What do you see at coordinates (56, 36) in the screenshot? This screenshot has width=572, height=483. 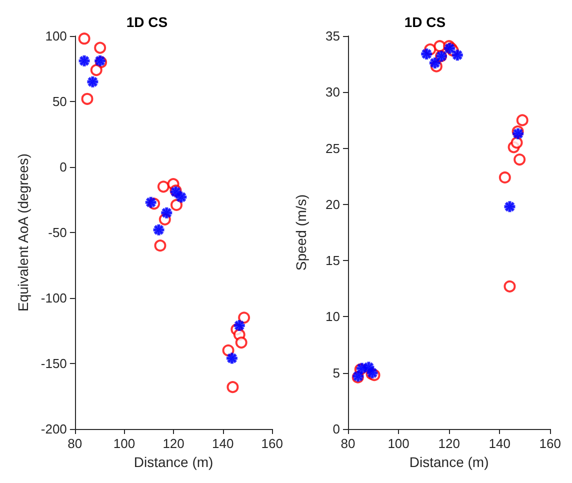 I see `y-tick-label: 100` at bounding box center [56, 36].